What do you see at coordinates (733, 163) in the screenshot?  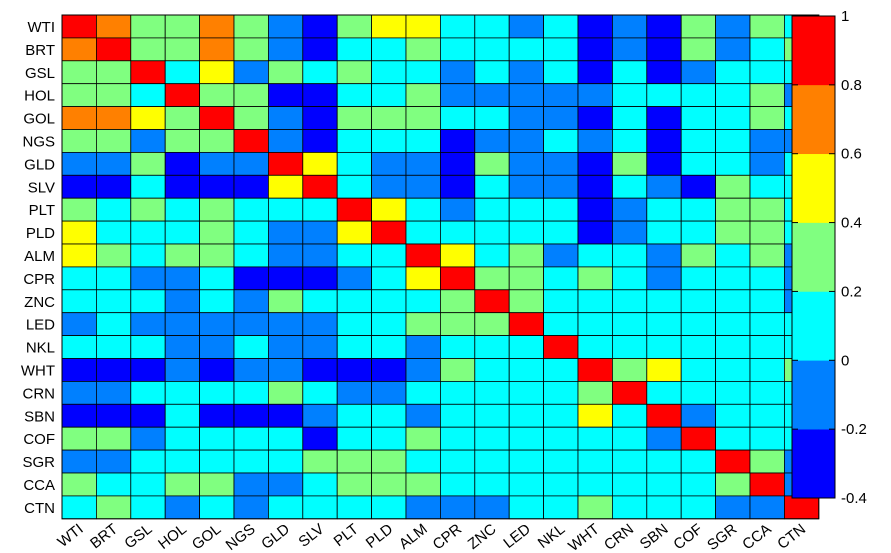 I see `cell-gld-sgr` at bounding box center [733, 163].